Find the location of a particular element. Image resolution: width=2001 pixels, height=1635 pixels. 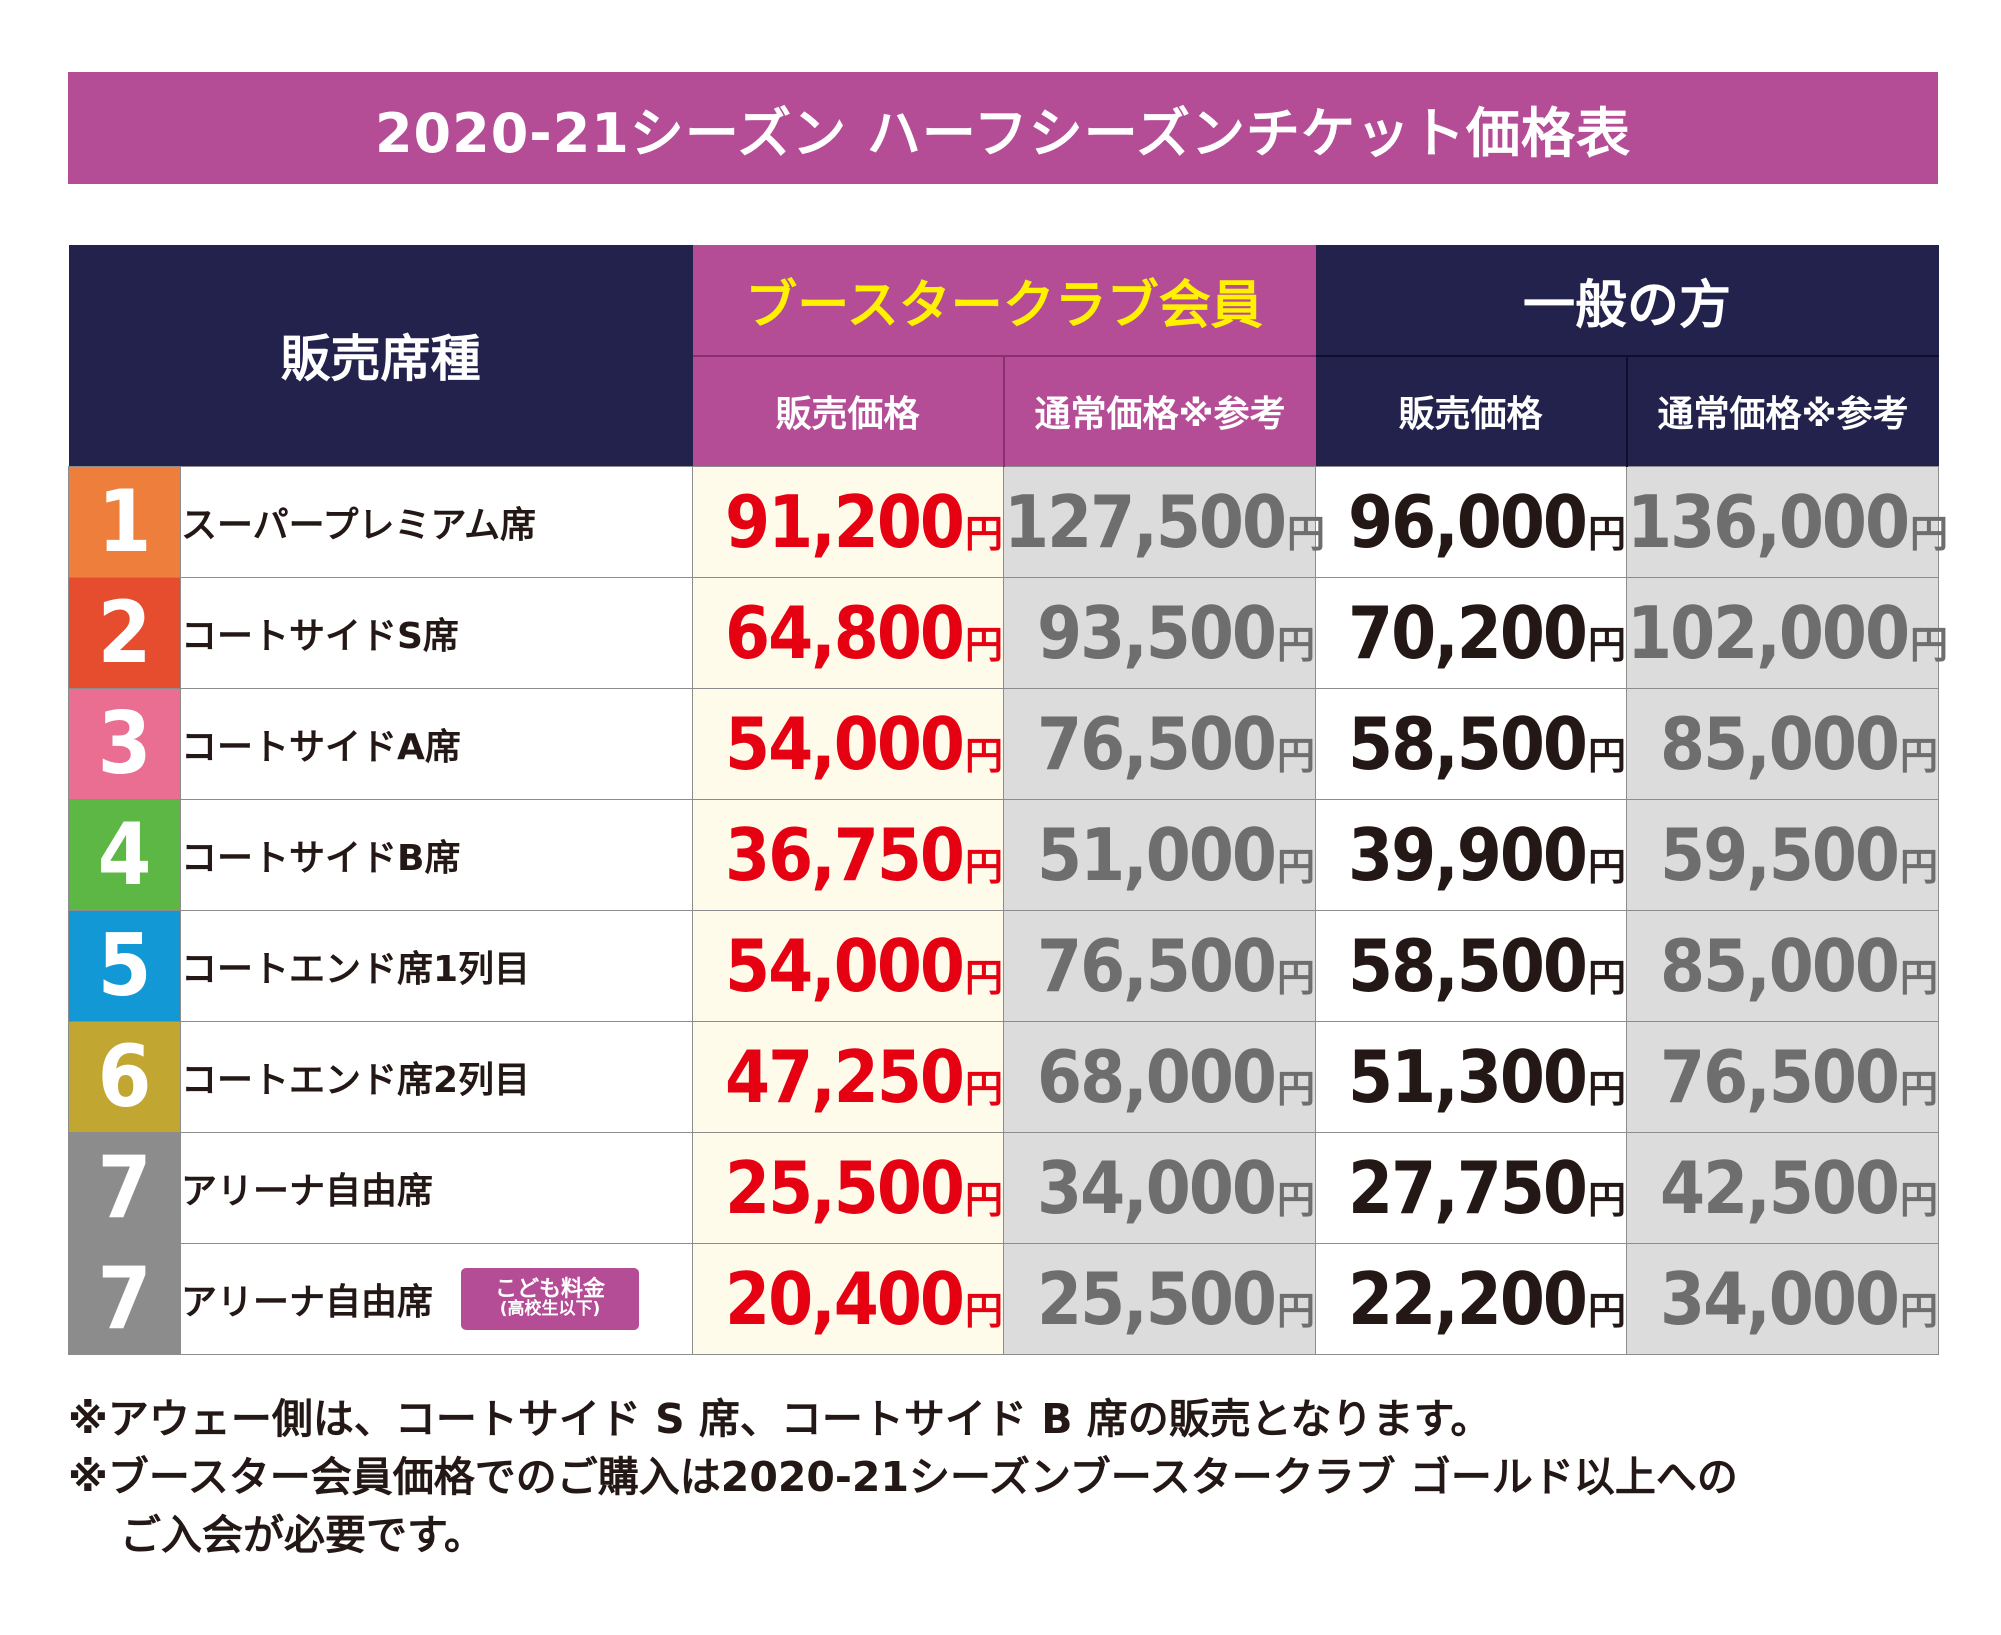

general-sale-price-cell: 51,300円 is located at coordinates (1471, 1076).